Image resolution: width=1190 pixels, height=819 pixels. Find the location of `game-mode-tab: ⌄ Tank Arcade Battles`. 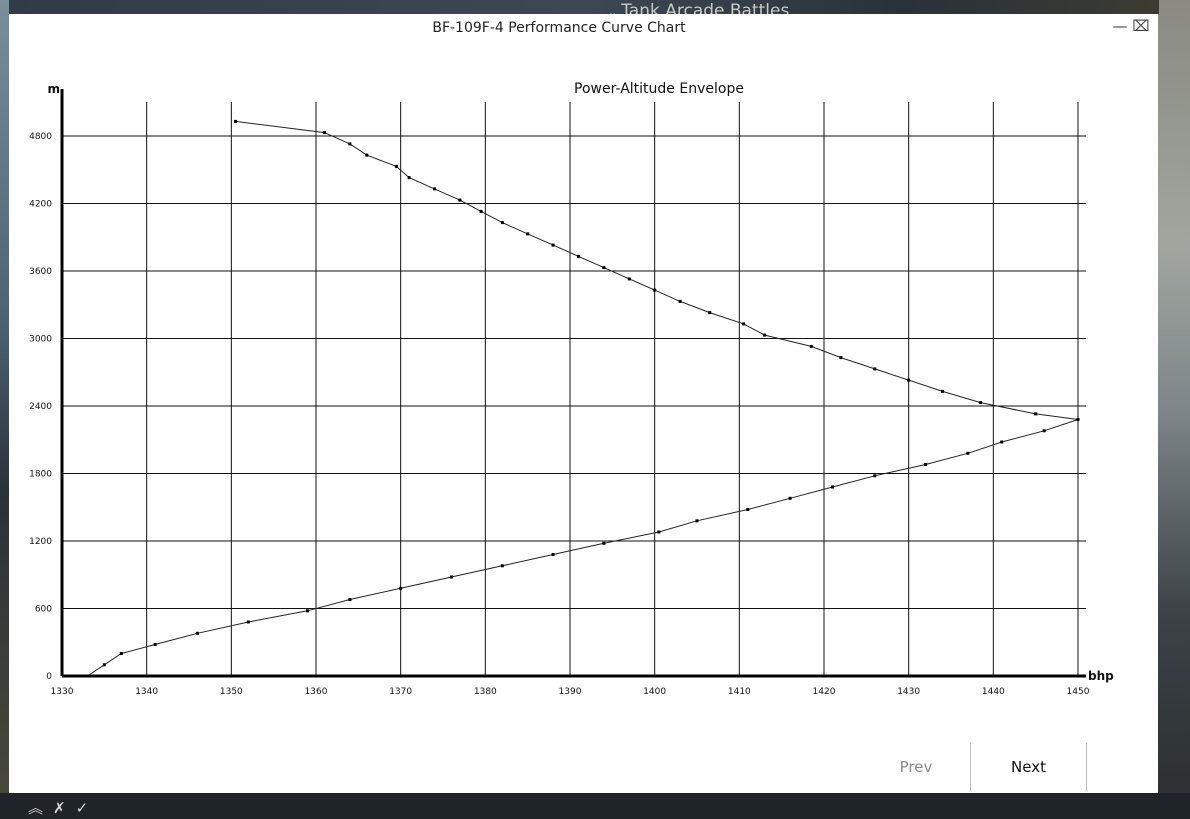

game-mode-tab: ⌄ Tank Arcade Battles is located at coordinates (698, 7).